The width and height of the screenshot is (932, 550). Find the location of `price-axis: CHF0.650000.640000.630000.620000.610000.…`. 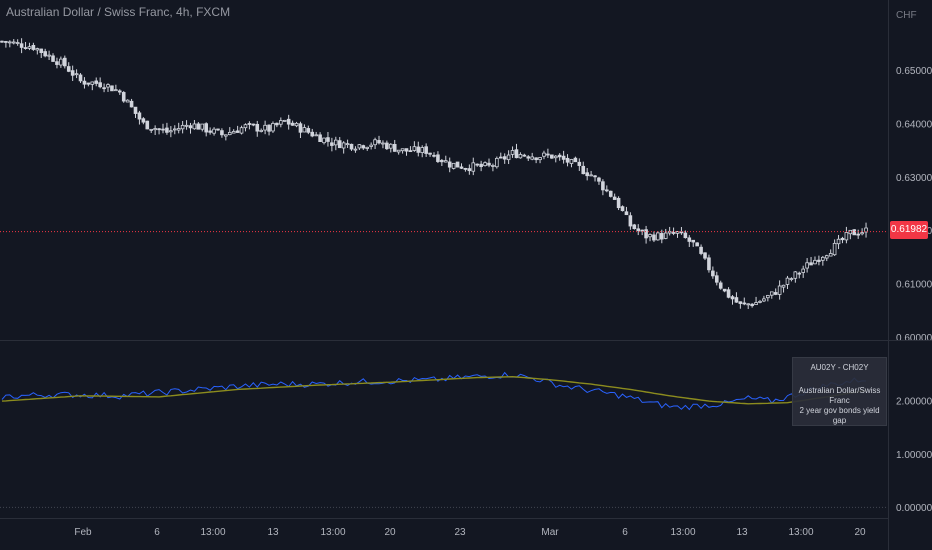

price-axis: CHF0.650000.640000.630000.620000.610000.… is located at coordinates (914, 177).